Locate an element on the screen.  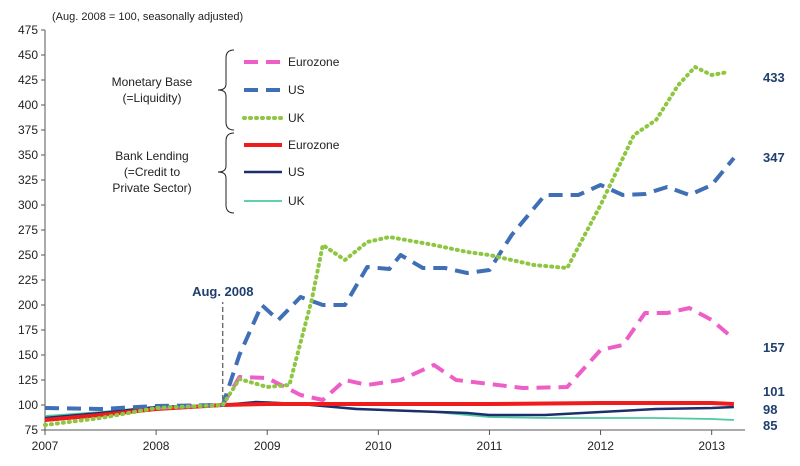
end-value-label: 347 is located at coordinates (774, 157).